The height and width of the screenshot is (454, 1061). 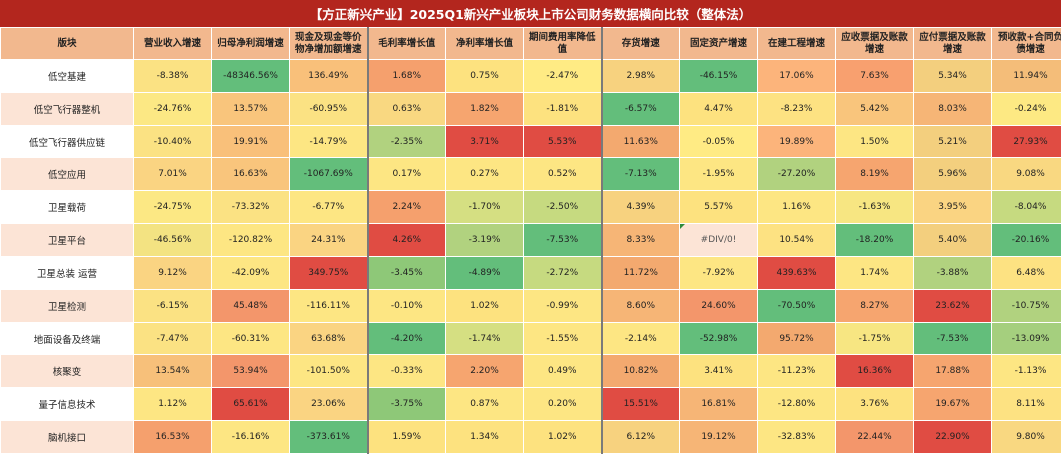 What do you see at coordinates (67, 174) in the screenshot?
I see `row-name-cell: 低空应用` at bounding box center [67, 174].